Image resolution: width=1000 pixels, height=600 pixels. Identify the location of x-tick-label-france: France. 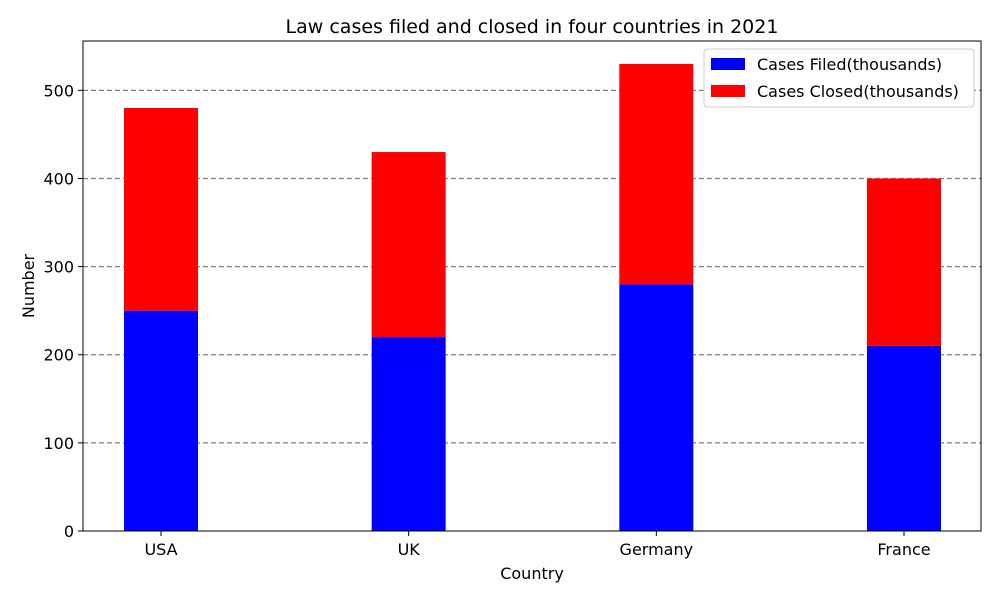
(903, 549).